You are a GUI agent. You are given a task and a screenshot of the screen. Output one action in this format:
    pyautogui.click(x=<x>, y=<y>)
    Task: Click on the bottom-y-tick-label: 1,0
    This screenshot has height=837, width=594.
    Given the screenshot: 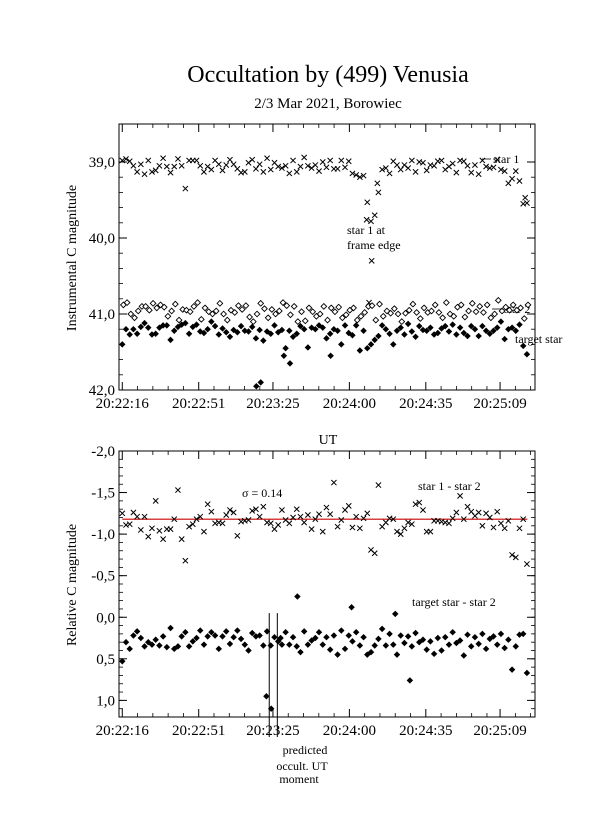 What is the action you would take?
    pyautogui.click(x=105, y=701)
    